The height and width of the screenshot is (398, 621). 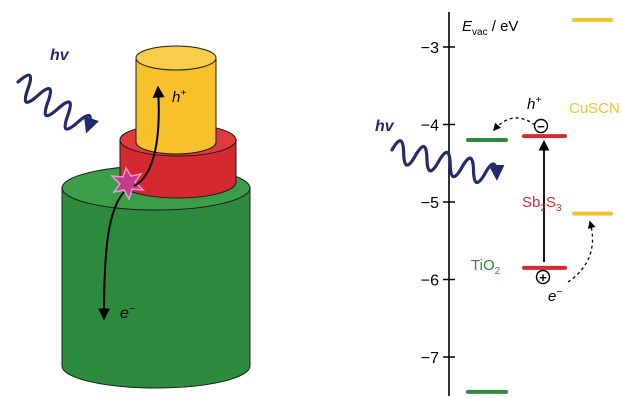 I want to click on electron-letter-right: e, so click(x=552, y=296).